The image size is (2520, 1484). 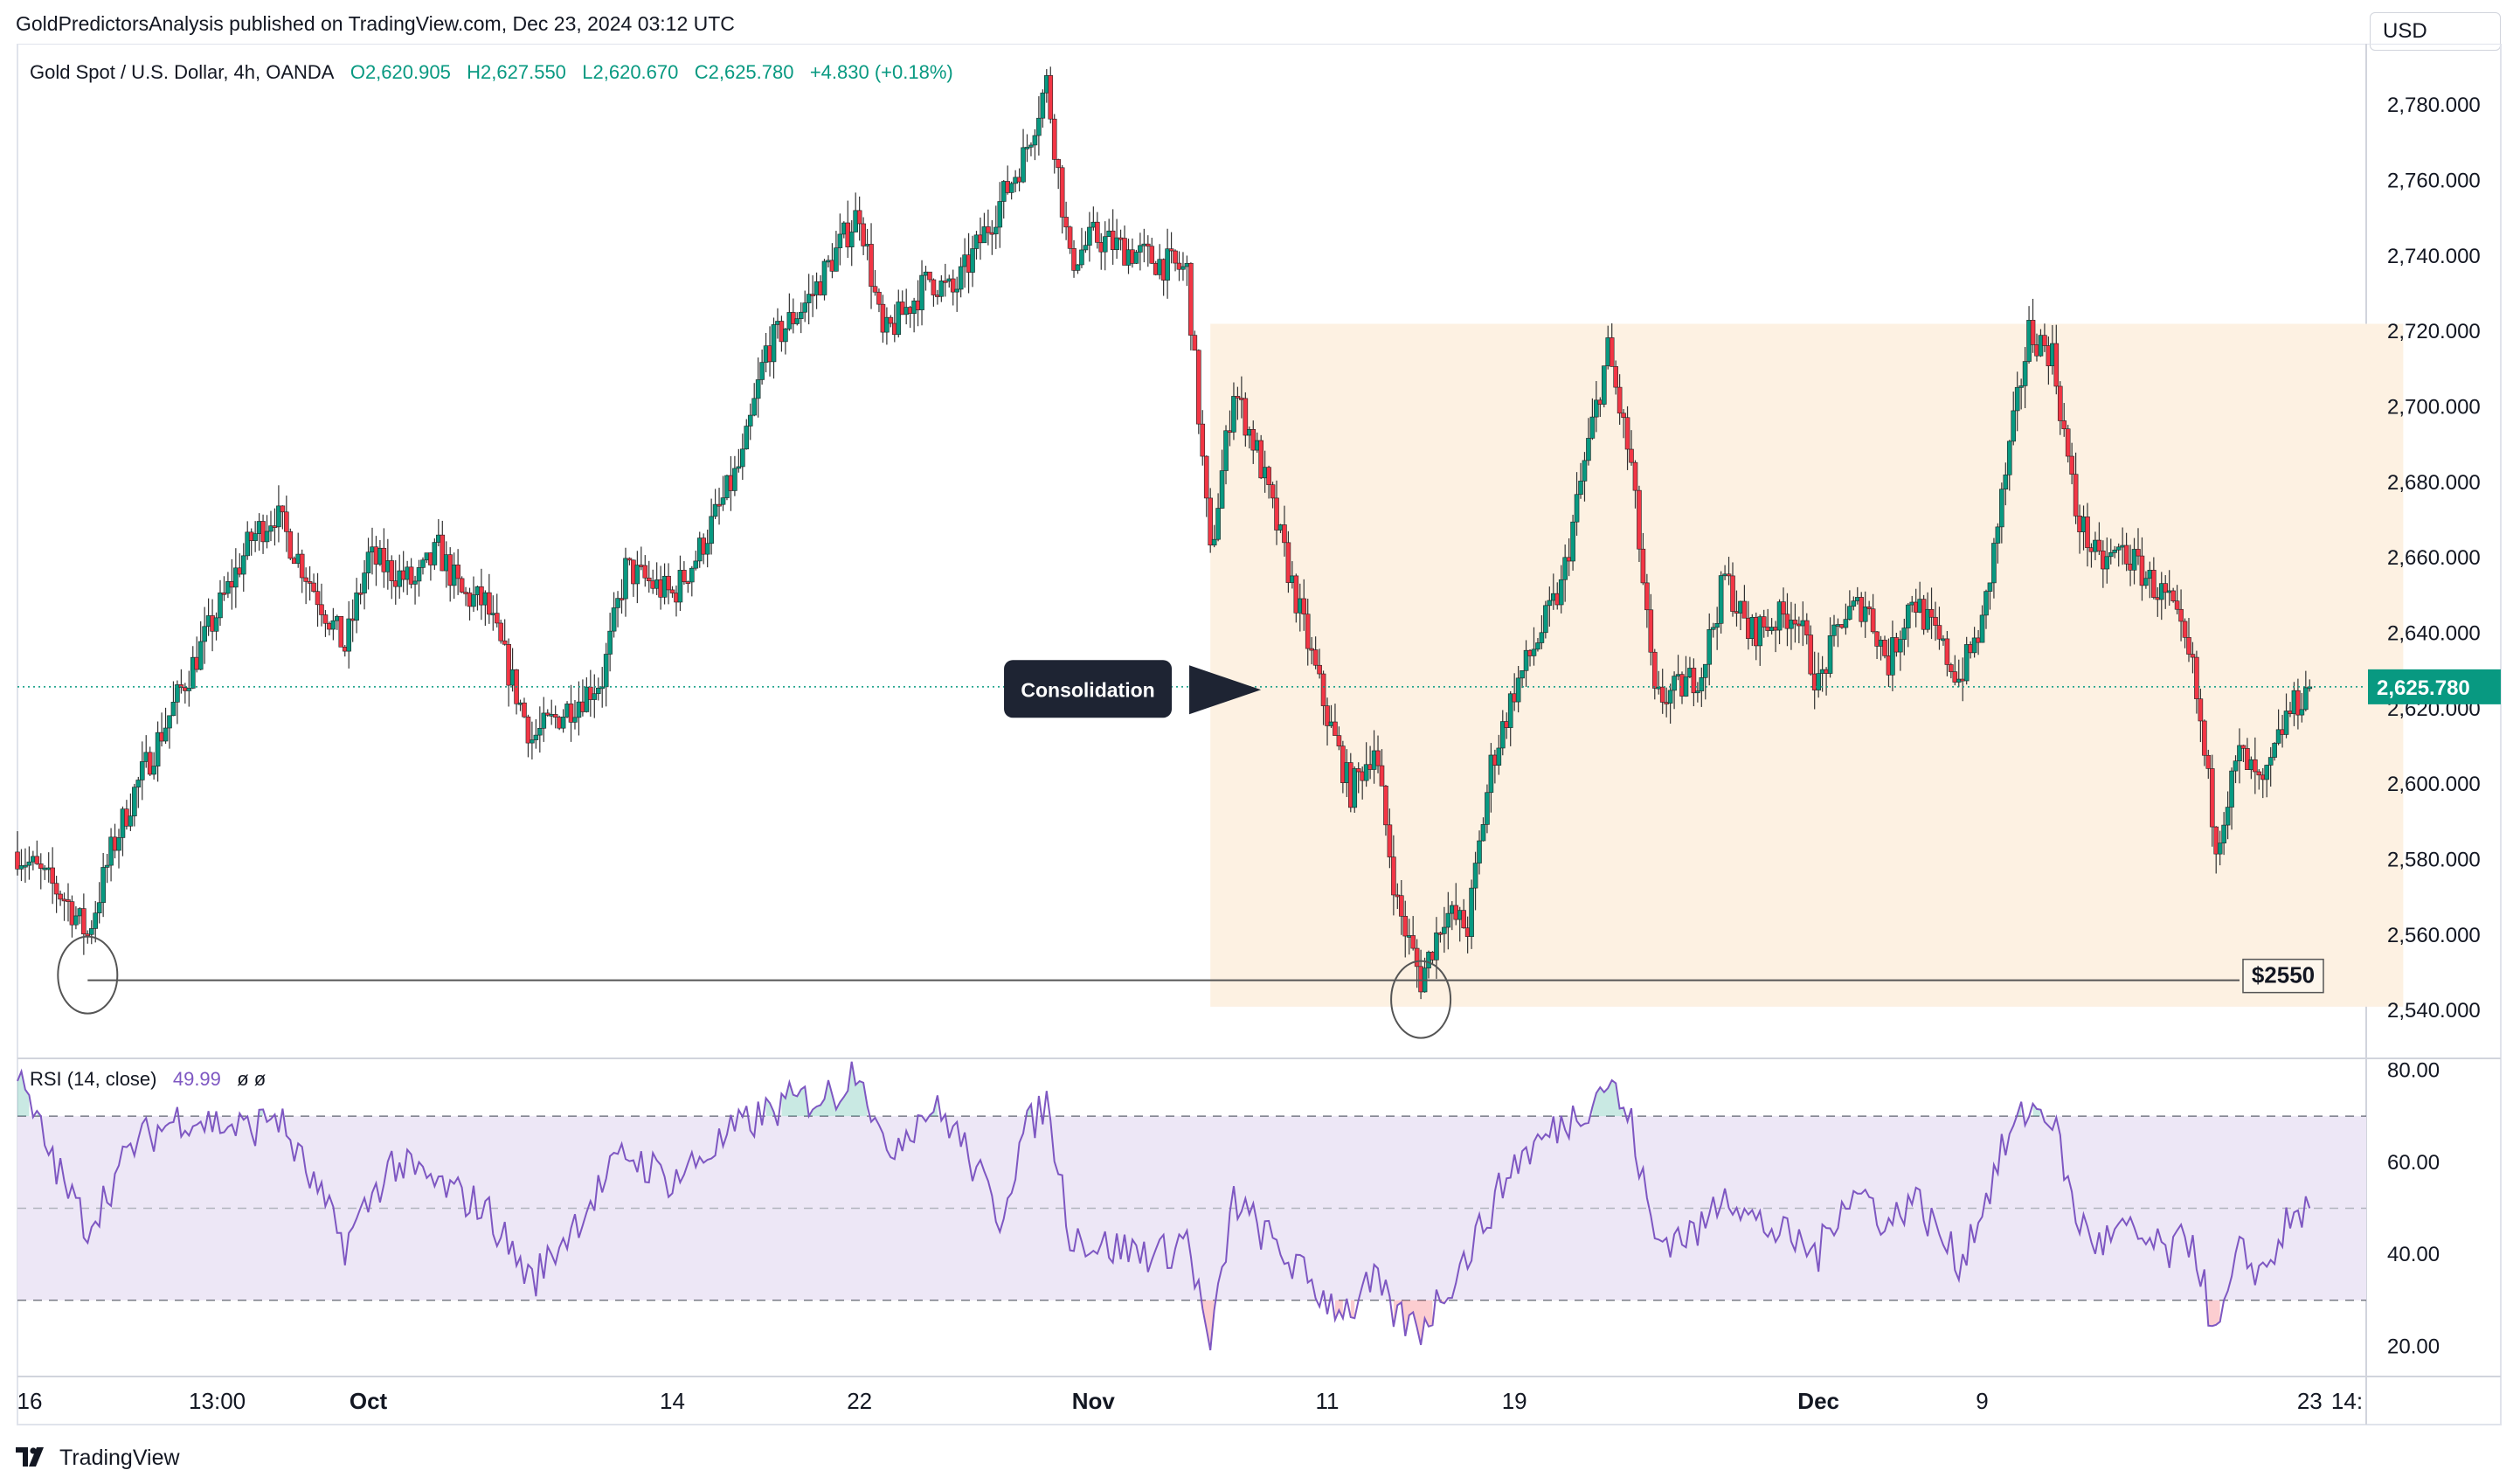 I want to click on rsi-tick-label: 80.00, so click(x=2413, y=1071).